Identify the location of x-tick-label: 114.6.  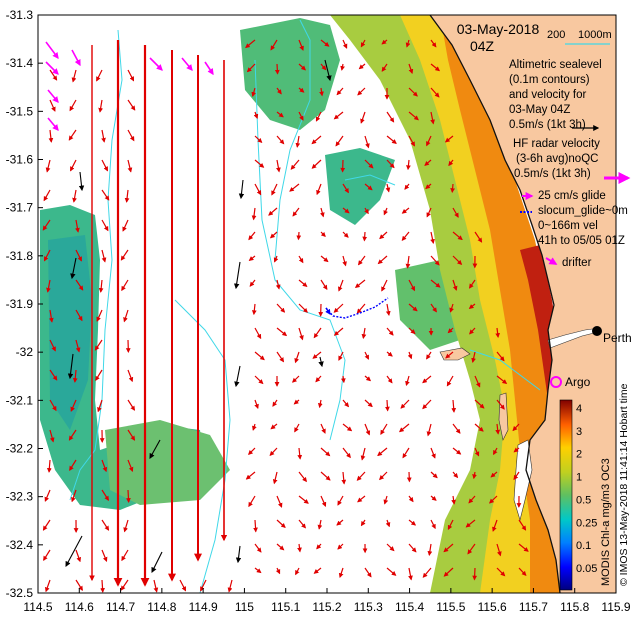
(79, 607).